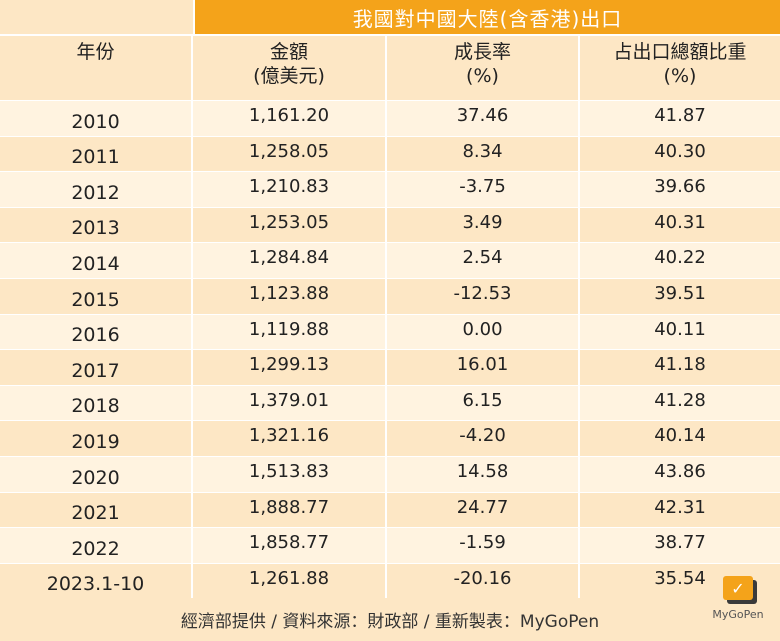 The width and height of the screenshot is (780, 641). I want to click on cell-share: 40.11, so click(680, 329).